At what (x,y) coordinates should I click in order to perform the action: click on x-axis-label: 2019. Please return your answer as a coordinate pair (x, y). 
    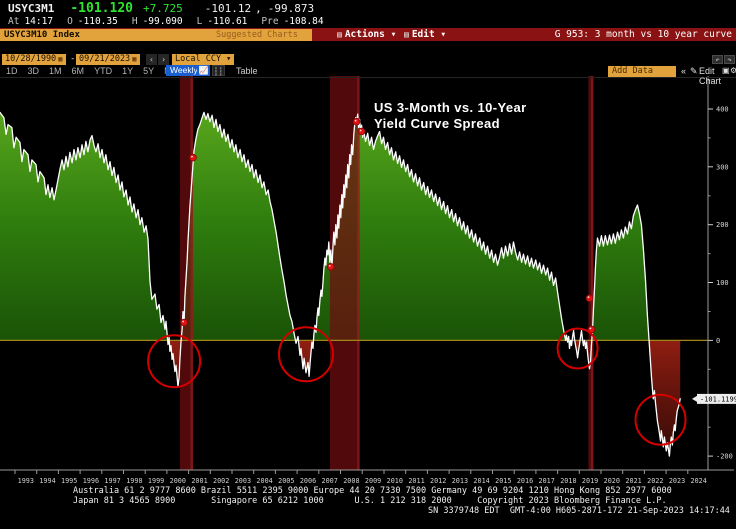
    Looking at the image, I should click on (590, 481).